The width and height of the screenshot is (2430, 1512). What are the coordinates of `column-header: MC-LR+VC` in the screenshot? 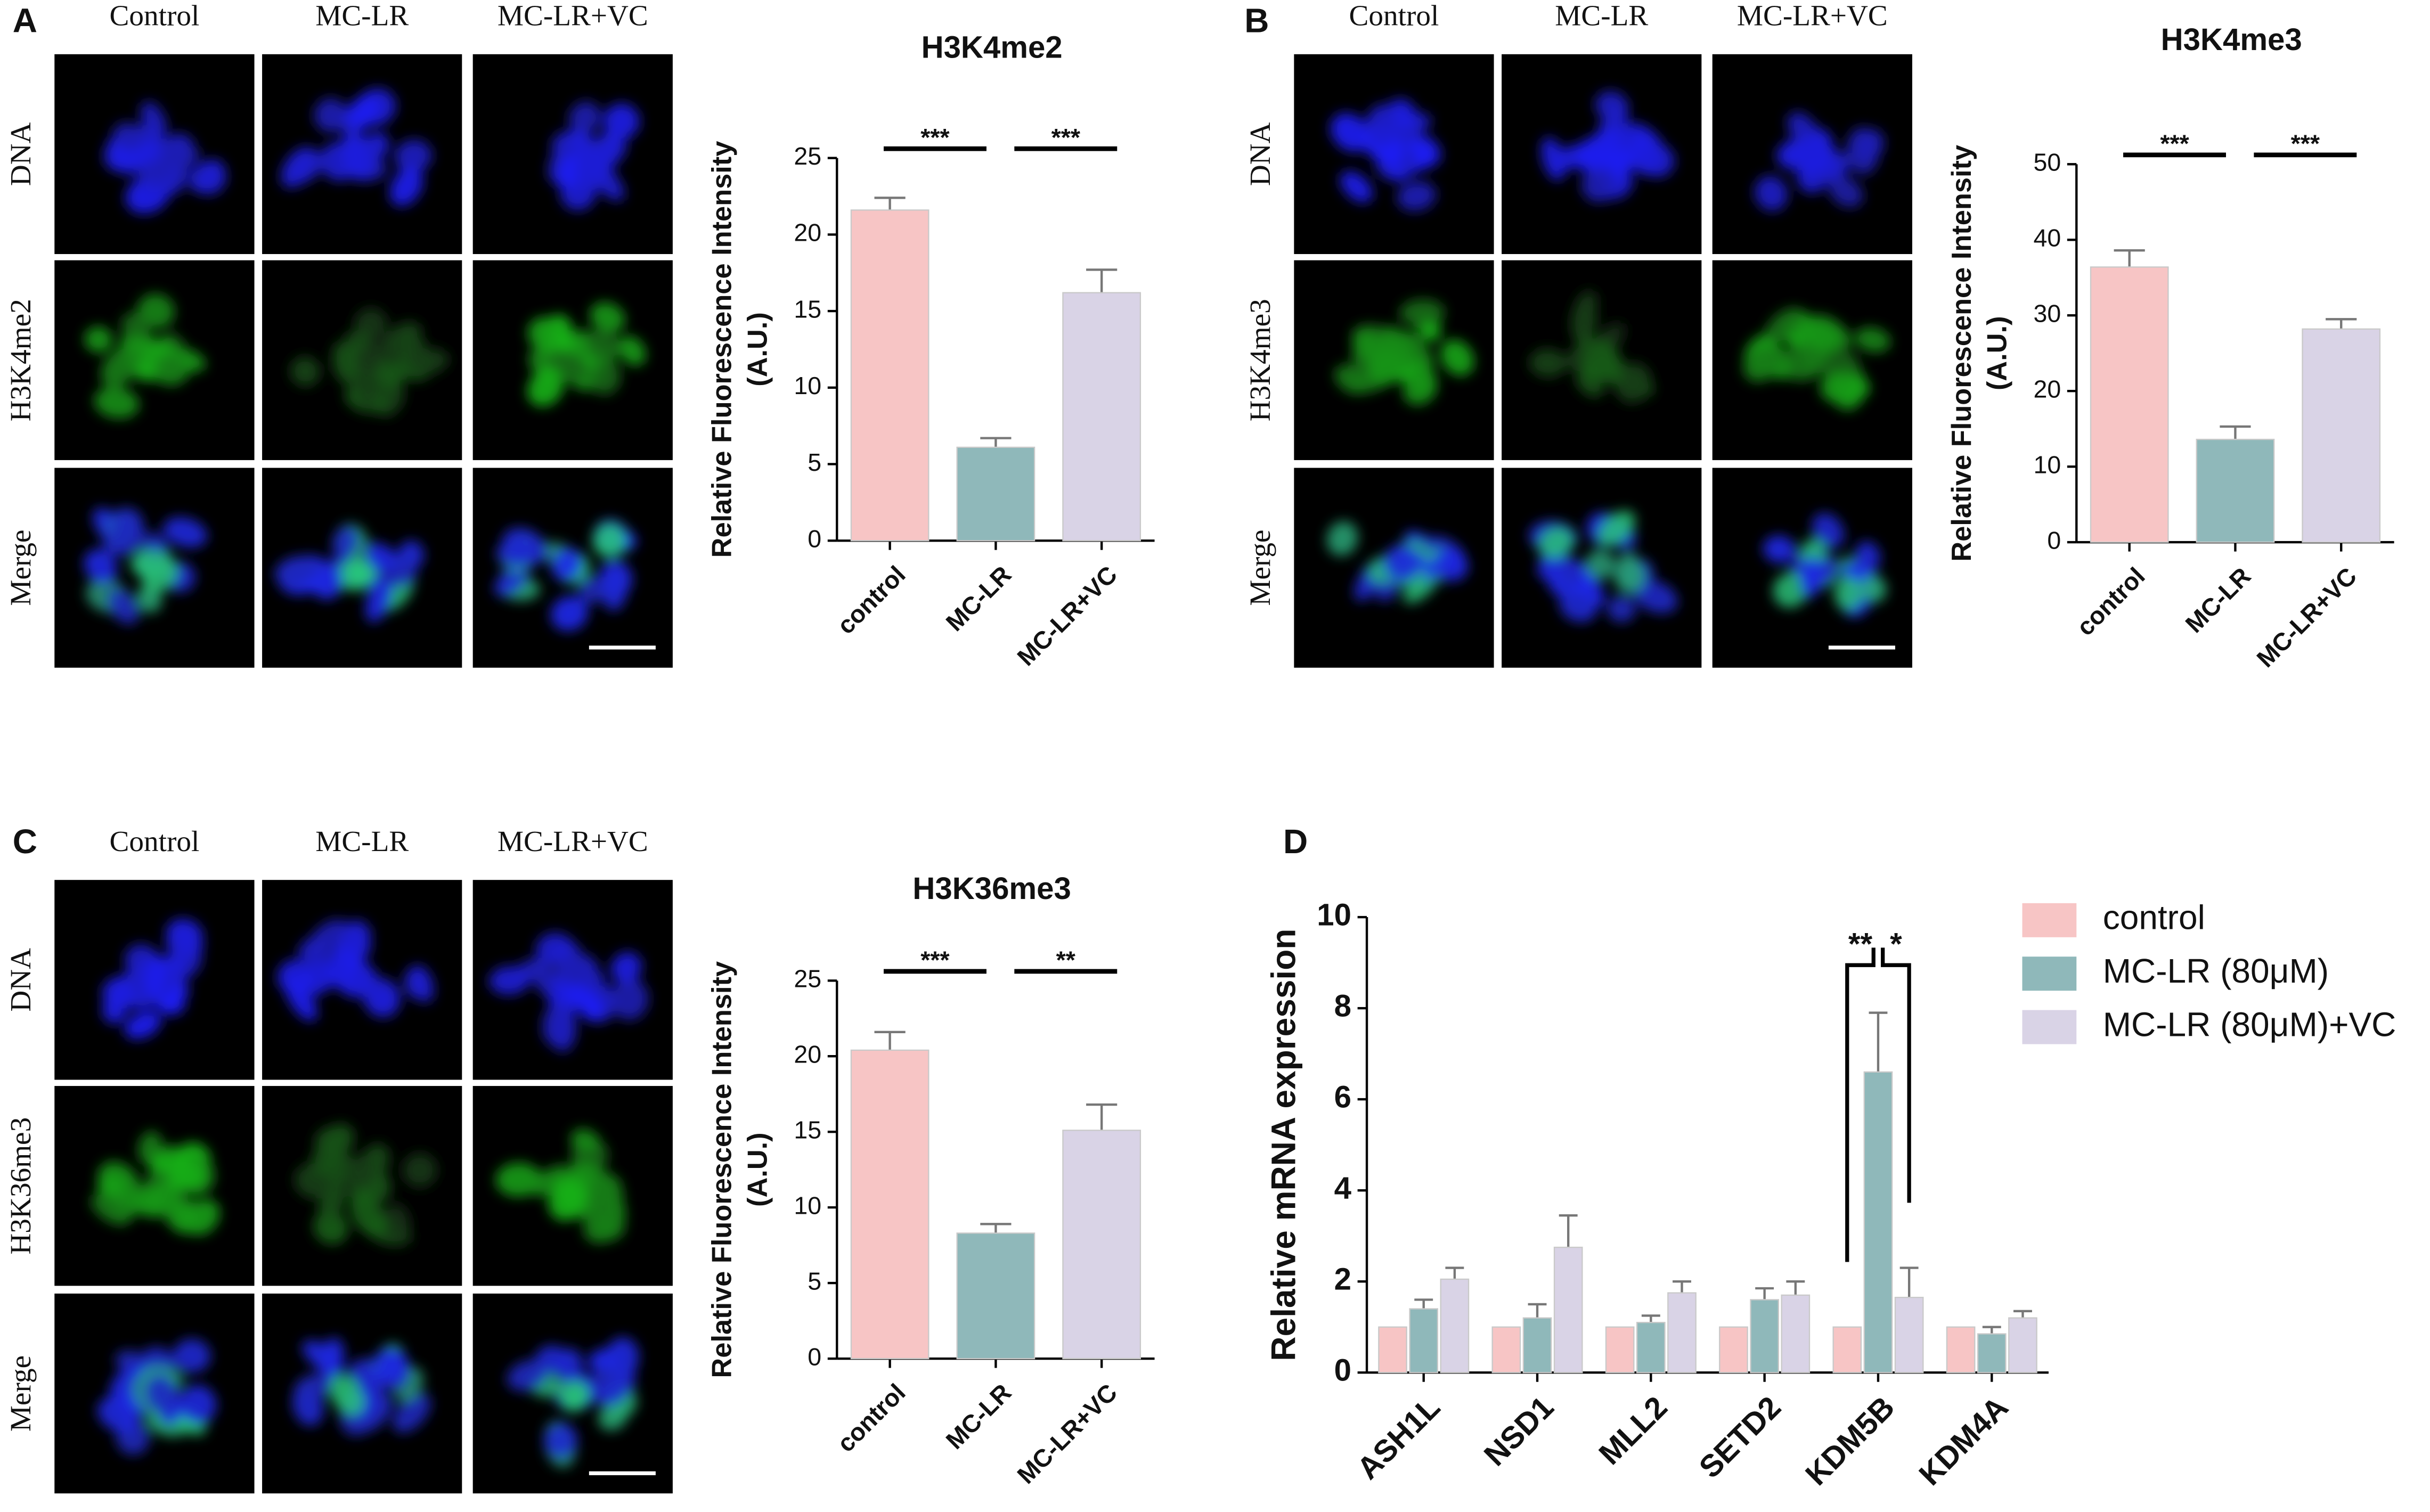 It's located at (573, 841).